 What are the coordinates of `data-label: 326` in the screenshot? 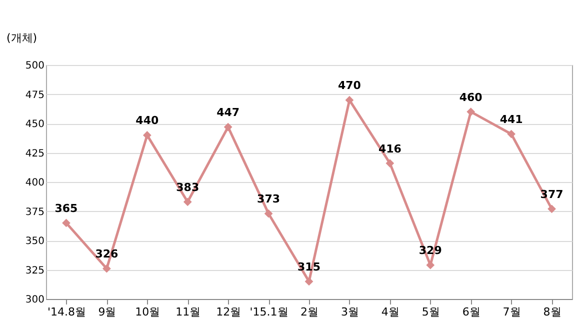 It's located at (107, 254).